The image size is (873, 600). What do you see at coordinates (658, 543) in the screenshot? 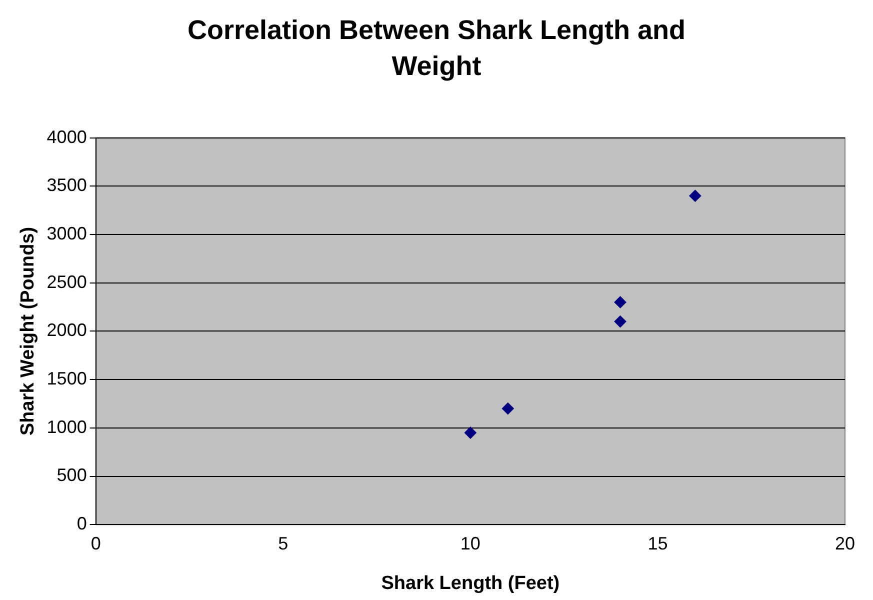
I see `x-tick-label: 15` at bounding box center [658, 543].